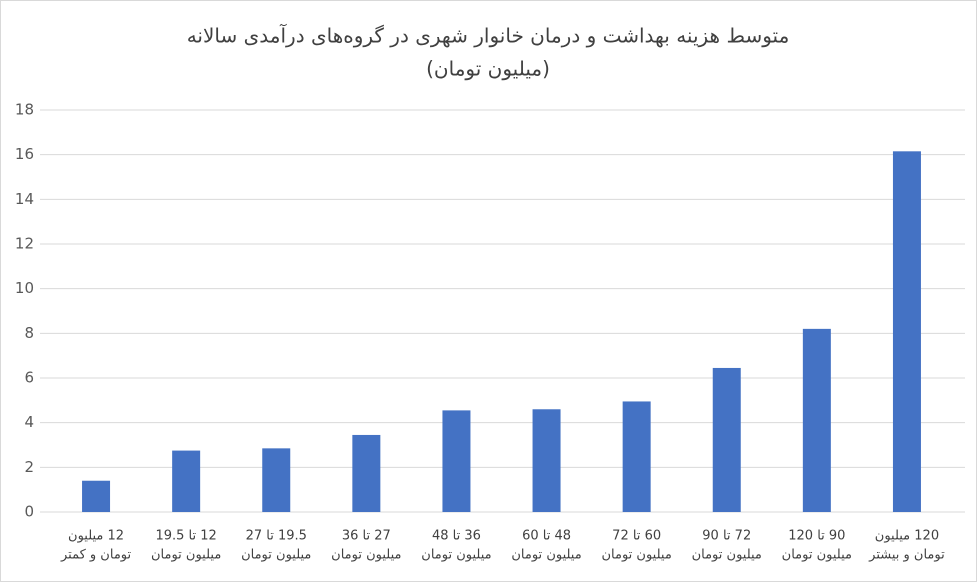  Describe the element at coordinates (907, 536) in the screenshot. I see `x-tick-label: 120 میلیون` at that location.